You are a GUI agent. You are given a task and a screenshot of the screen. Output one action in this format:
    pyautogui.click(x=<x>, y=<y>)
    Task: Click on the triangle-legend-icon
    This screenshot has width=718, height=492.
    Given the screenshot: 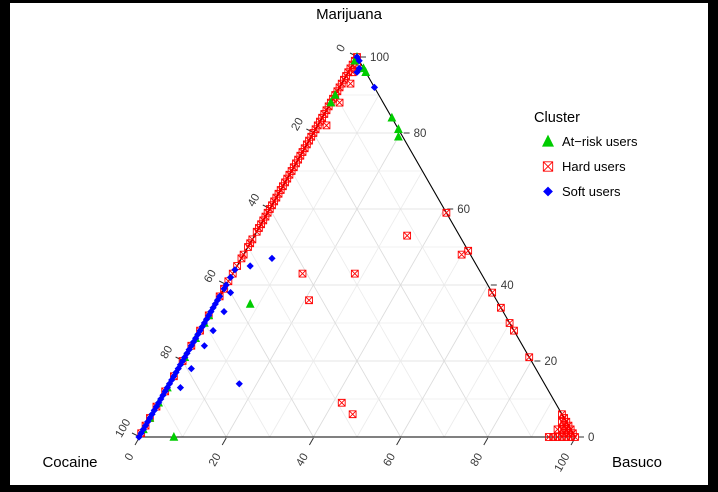 What is the action you would take?
    pyautogui.click(x=548, y=140)
    